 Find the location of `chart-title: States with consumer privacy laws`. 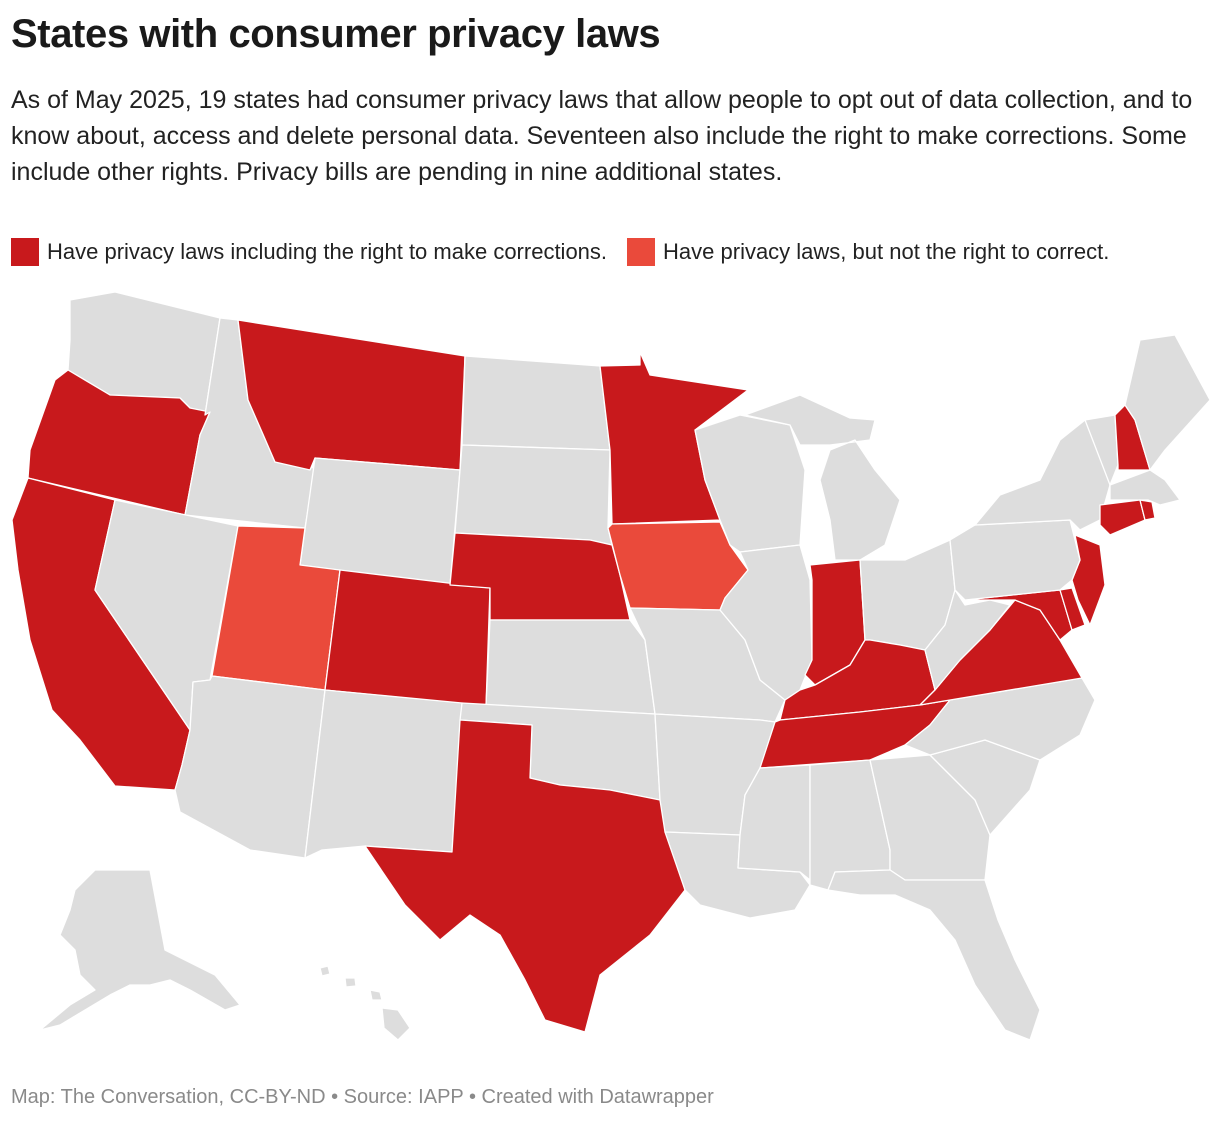

chart-title: States with consumer privacy laws is located at coordinates (336, 34).